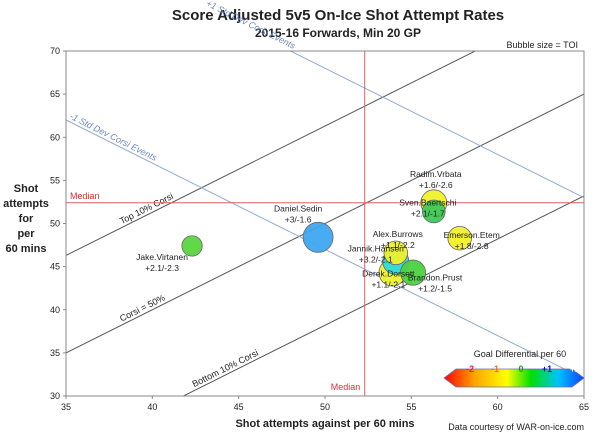 This screenshot has width=600, height=435. I want to click on x-tick-label: 40, so click(152, 407).